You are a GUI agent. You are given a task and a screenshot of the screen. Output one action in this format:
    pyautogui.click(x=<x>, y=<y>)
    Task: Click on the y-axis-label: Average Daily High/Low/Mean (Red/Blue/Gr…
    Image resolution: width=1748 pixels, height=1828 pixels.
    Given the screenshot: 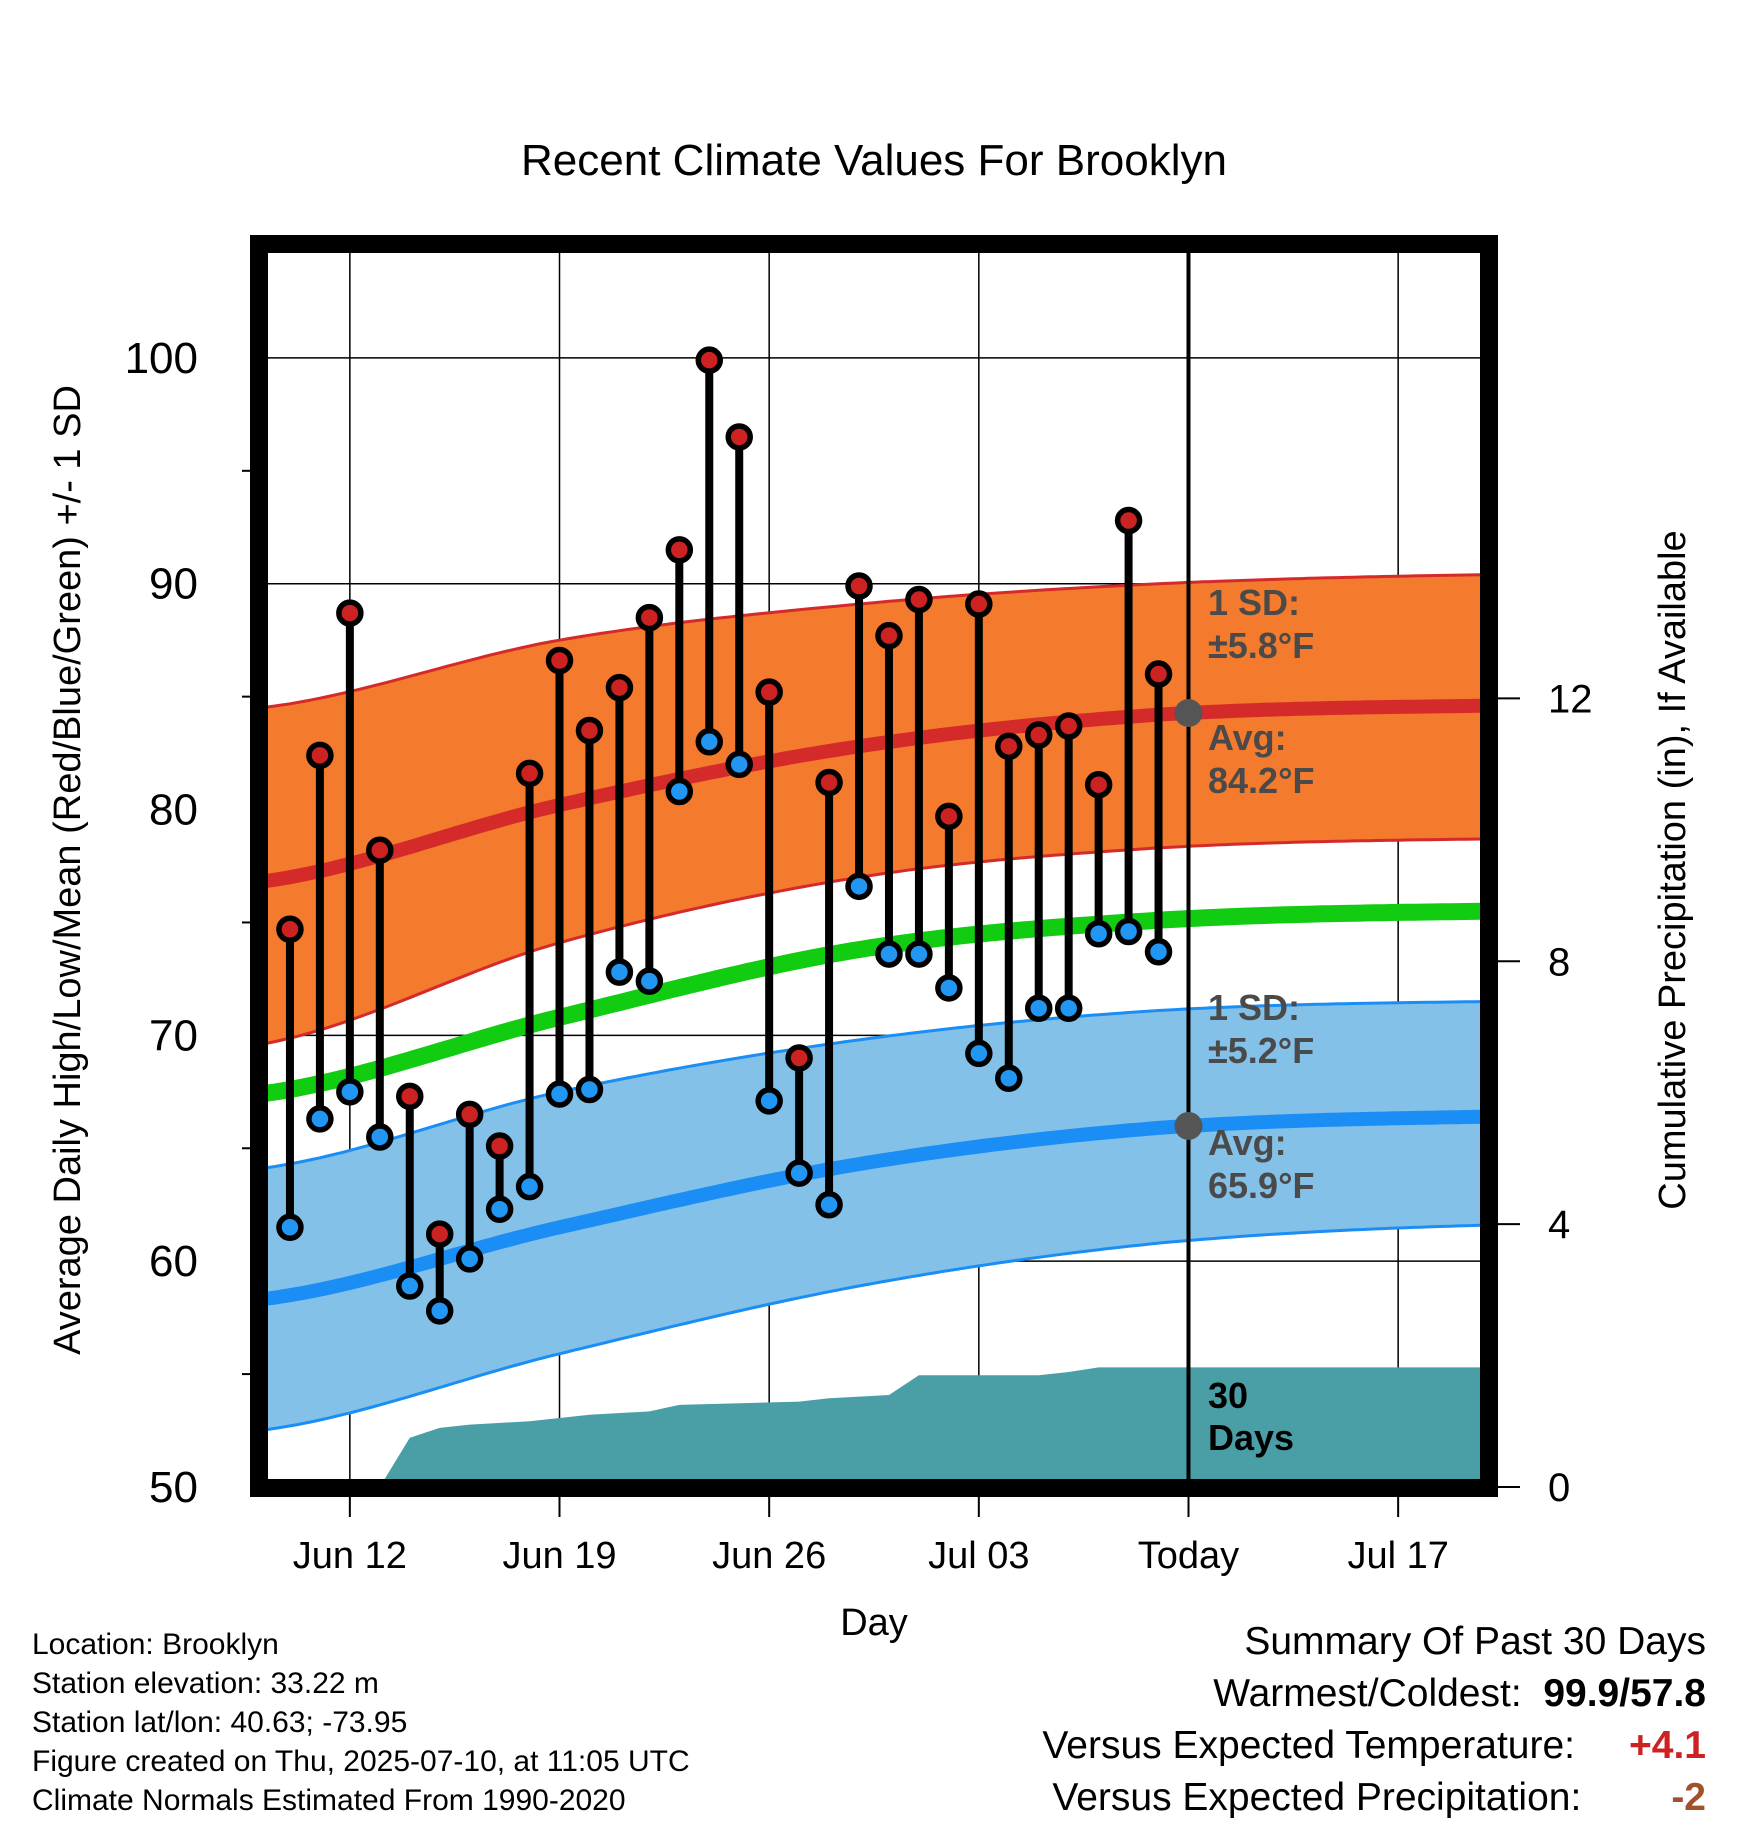 What is the action you would take?
    pyautogui.click(x=68, y=870)
    